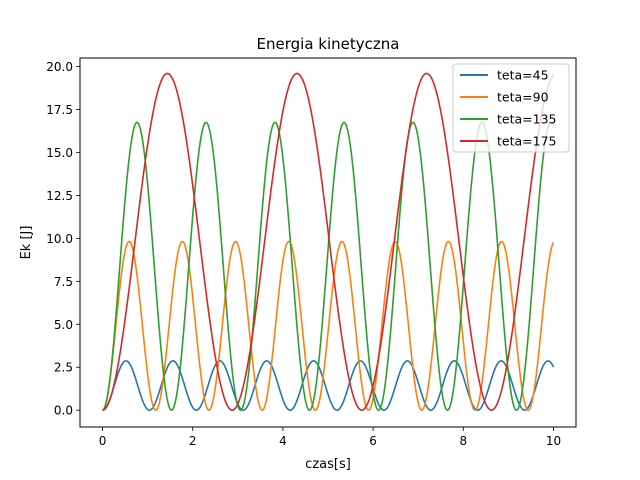 The image size is (640, 480). What do you see at coordinates (63, 282) in the screenshot?
I see `y-tick-label: 7.5` at bounding box center [63, 282].